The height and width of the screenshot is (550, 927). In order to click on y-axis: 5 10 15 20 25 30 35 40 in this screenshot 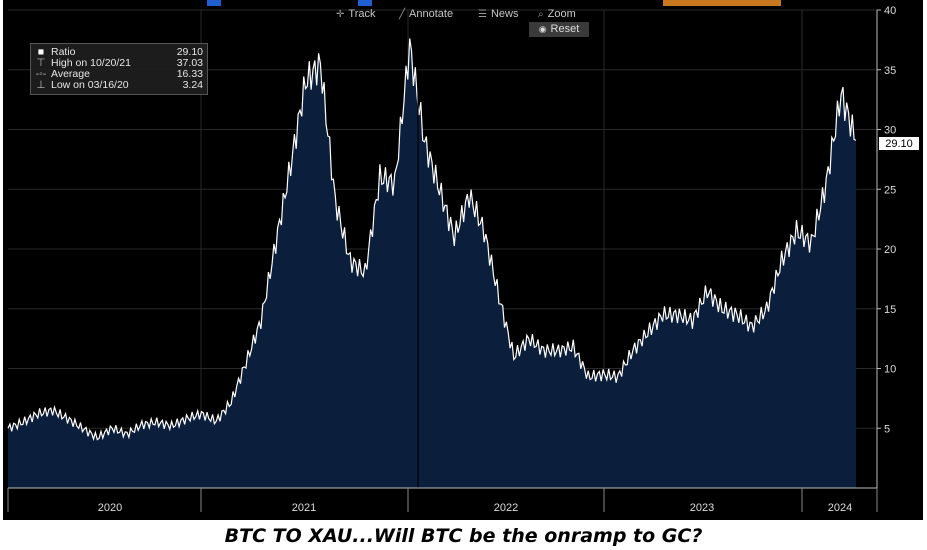, I will do `click(886, 246)`.